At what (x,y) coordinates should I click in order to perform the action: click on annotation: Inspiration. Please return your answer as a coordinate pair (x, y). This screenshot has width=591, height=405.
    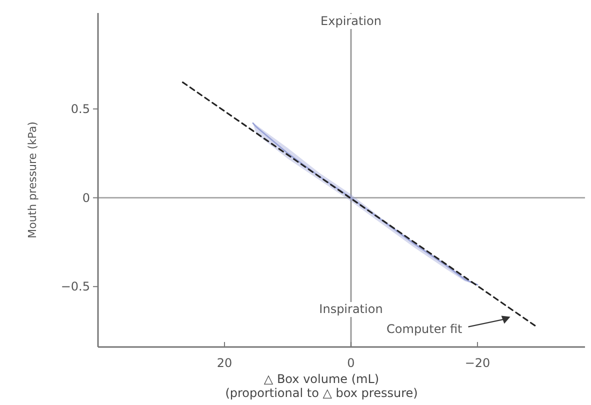
    Looking at the image, I should click on (351, 309).